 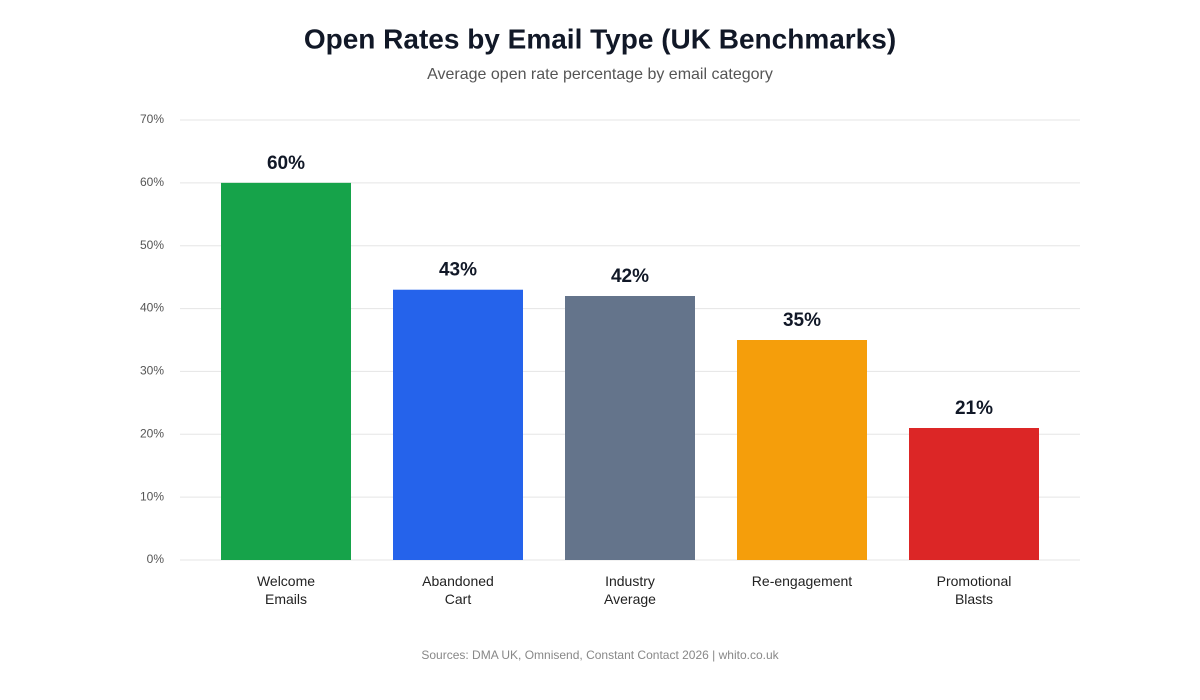 What do you see at coordinates (152, 308) in the screenshot?
I see `y-tick-label: 40%` at bounding box center [152, 308].